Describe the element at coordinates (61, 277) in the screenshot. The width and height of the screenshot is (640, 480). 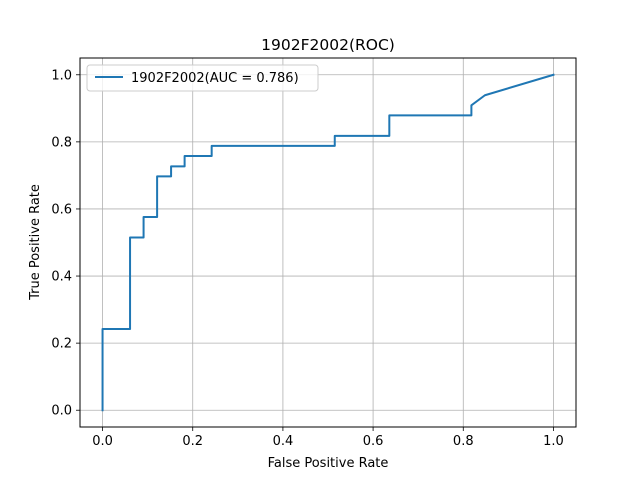
I see `y-tick-label: 0.4` at that location.